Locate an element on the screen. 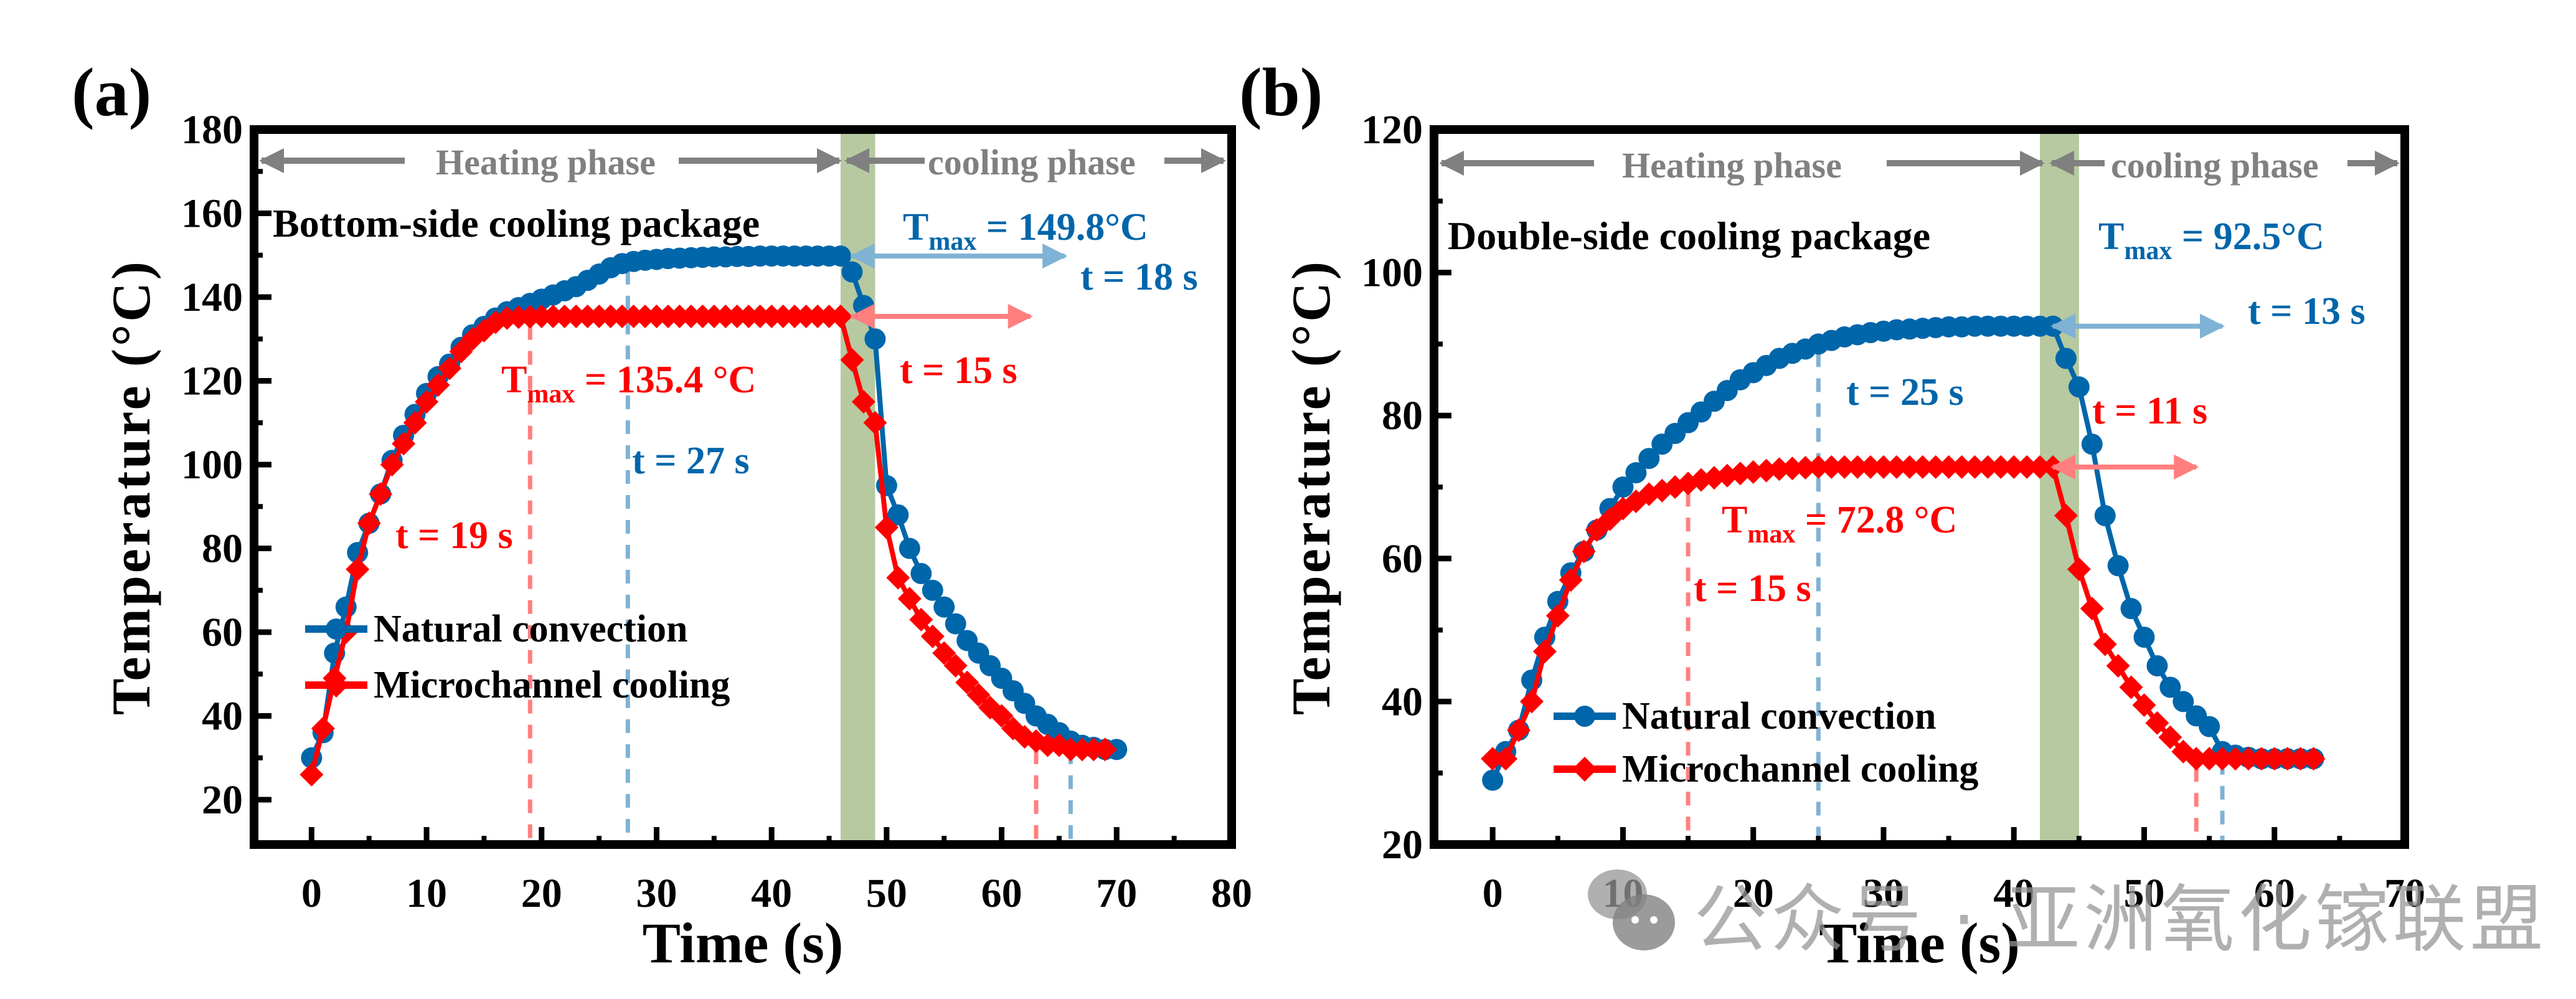  annotation-t_micro_heat: t = 15 s is located at coordinates (1752, 588).